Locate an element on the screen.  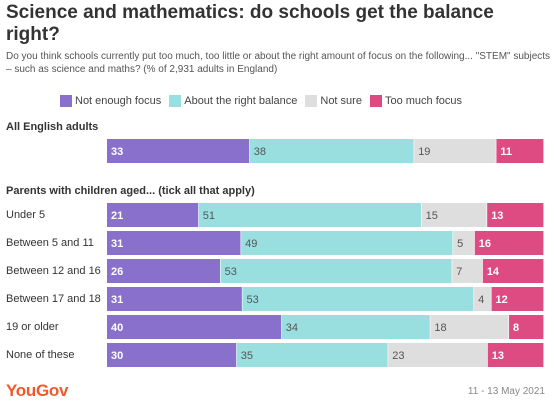
data-label: 16 is located at coordinates (485, 244).